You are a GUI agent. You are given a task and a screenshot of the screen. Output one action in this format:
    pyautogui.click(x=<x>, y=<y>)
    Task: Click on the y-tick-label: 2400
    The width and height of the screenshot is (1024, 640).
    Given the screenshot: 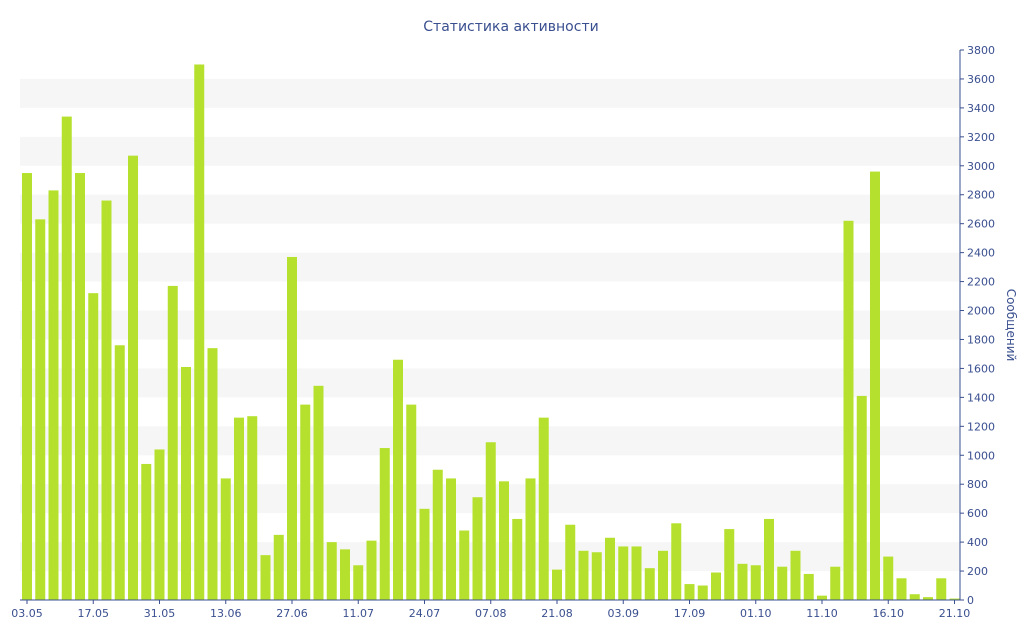 What is the action you would take?
    pyautogui.click(x=981, y=253)
    